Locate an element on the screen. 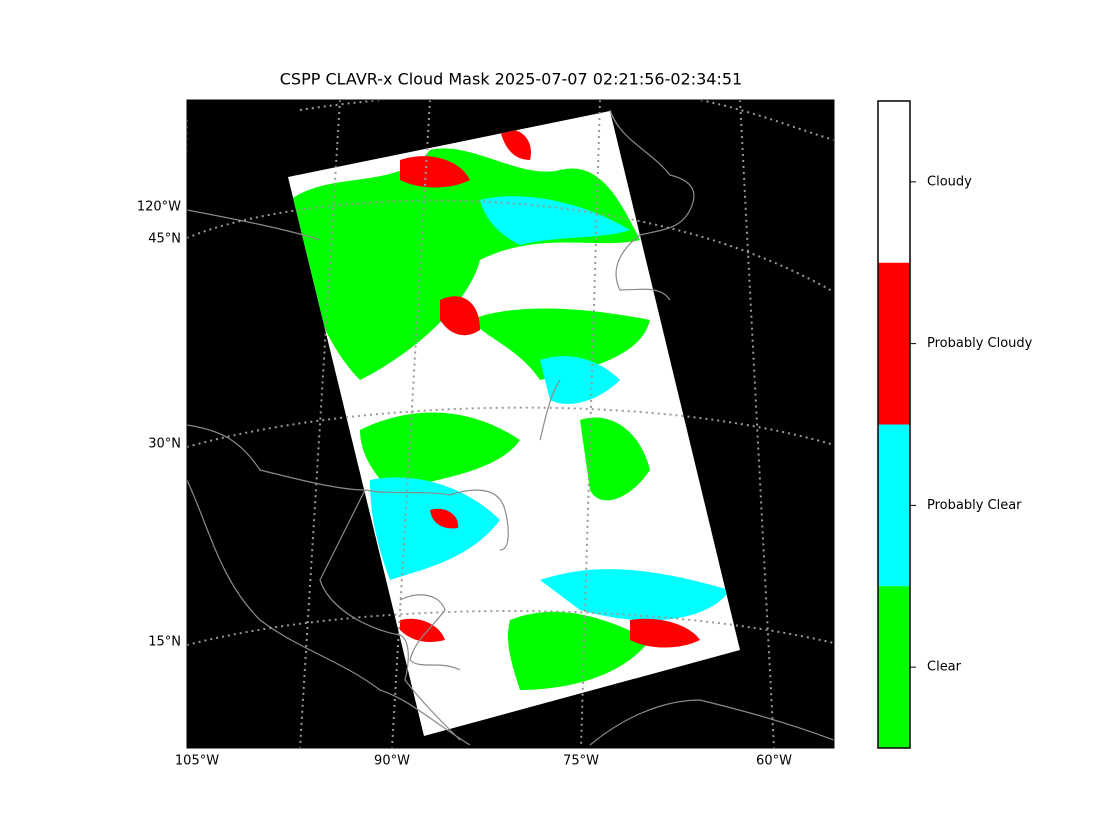 The width and height of the screenshot is (1120, 840). lat-label: 30°N is located at coordinates (164, 444).